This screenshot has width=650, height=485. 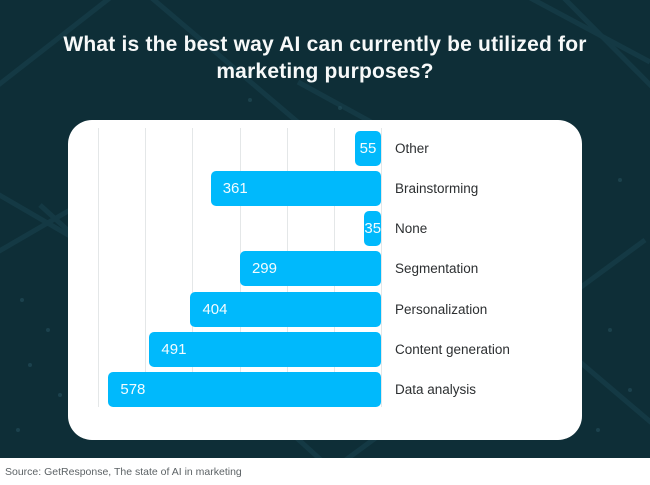 What do you see at coordinates (265, 350) in the screenshot?
I see `bar-content-generation: 491` at bounding box center [265, 350].